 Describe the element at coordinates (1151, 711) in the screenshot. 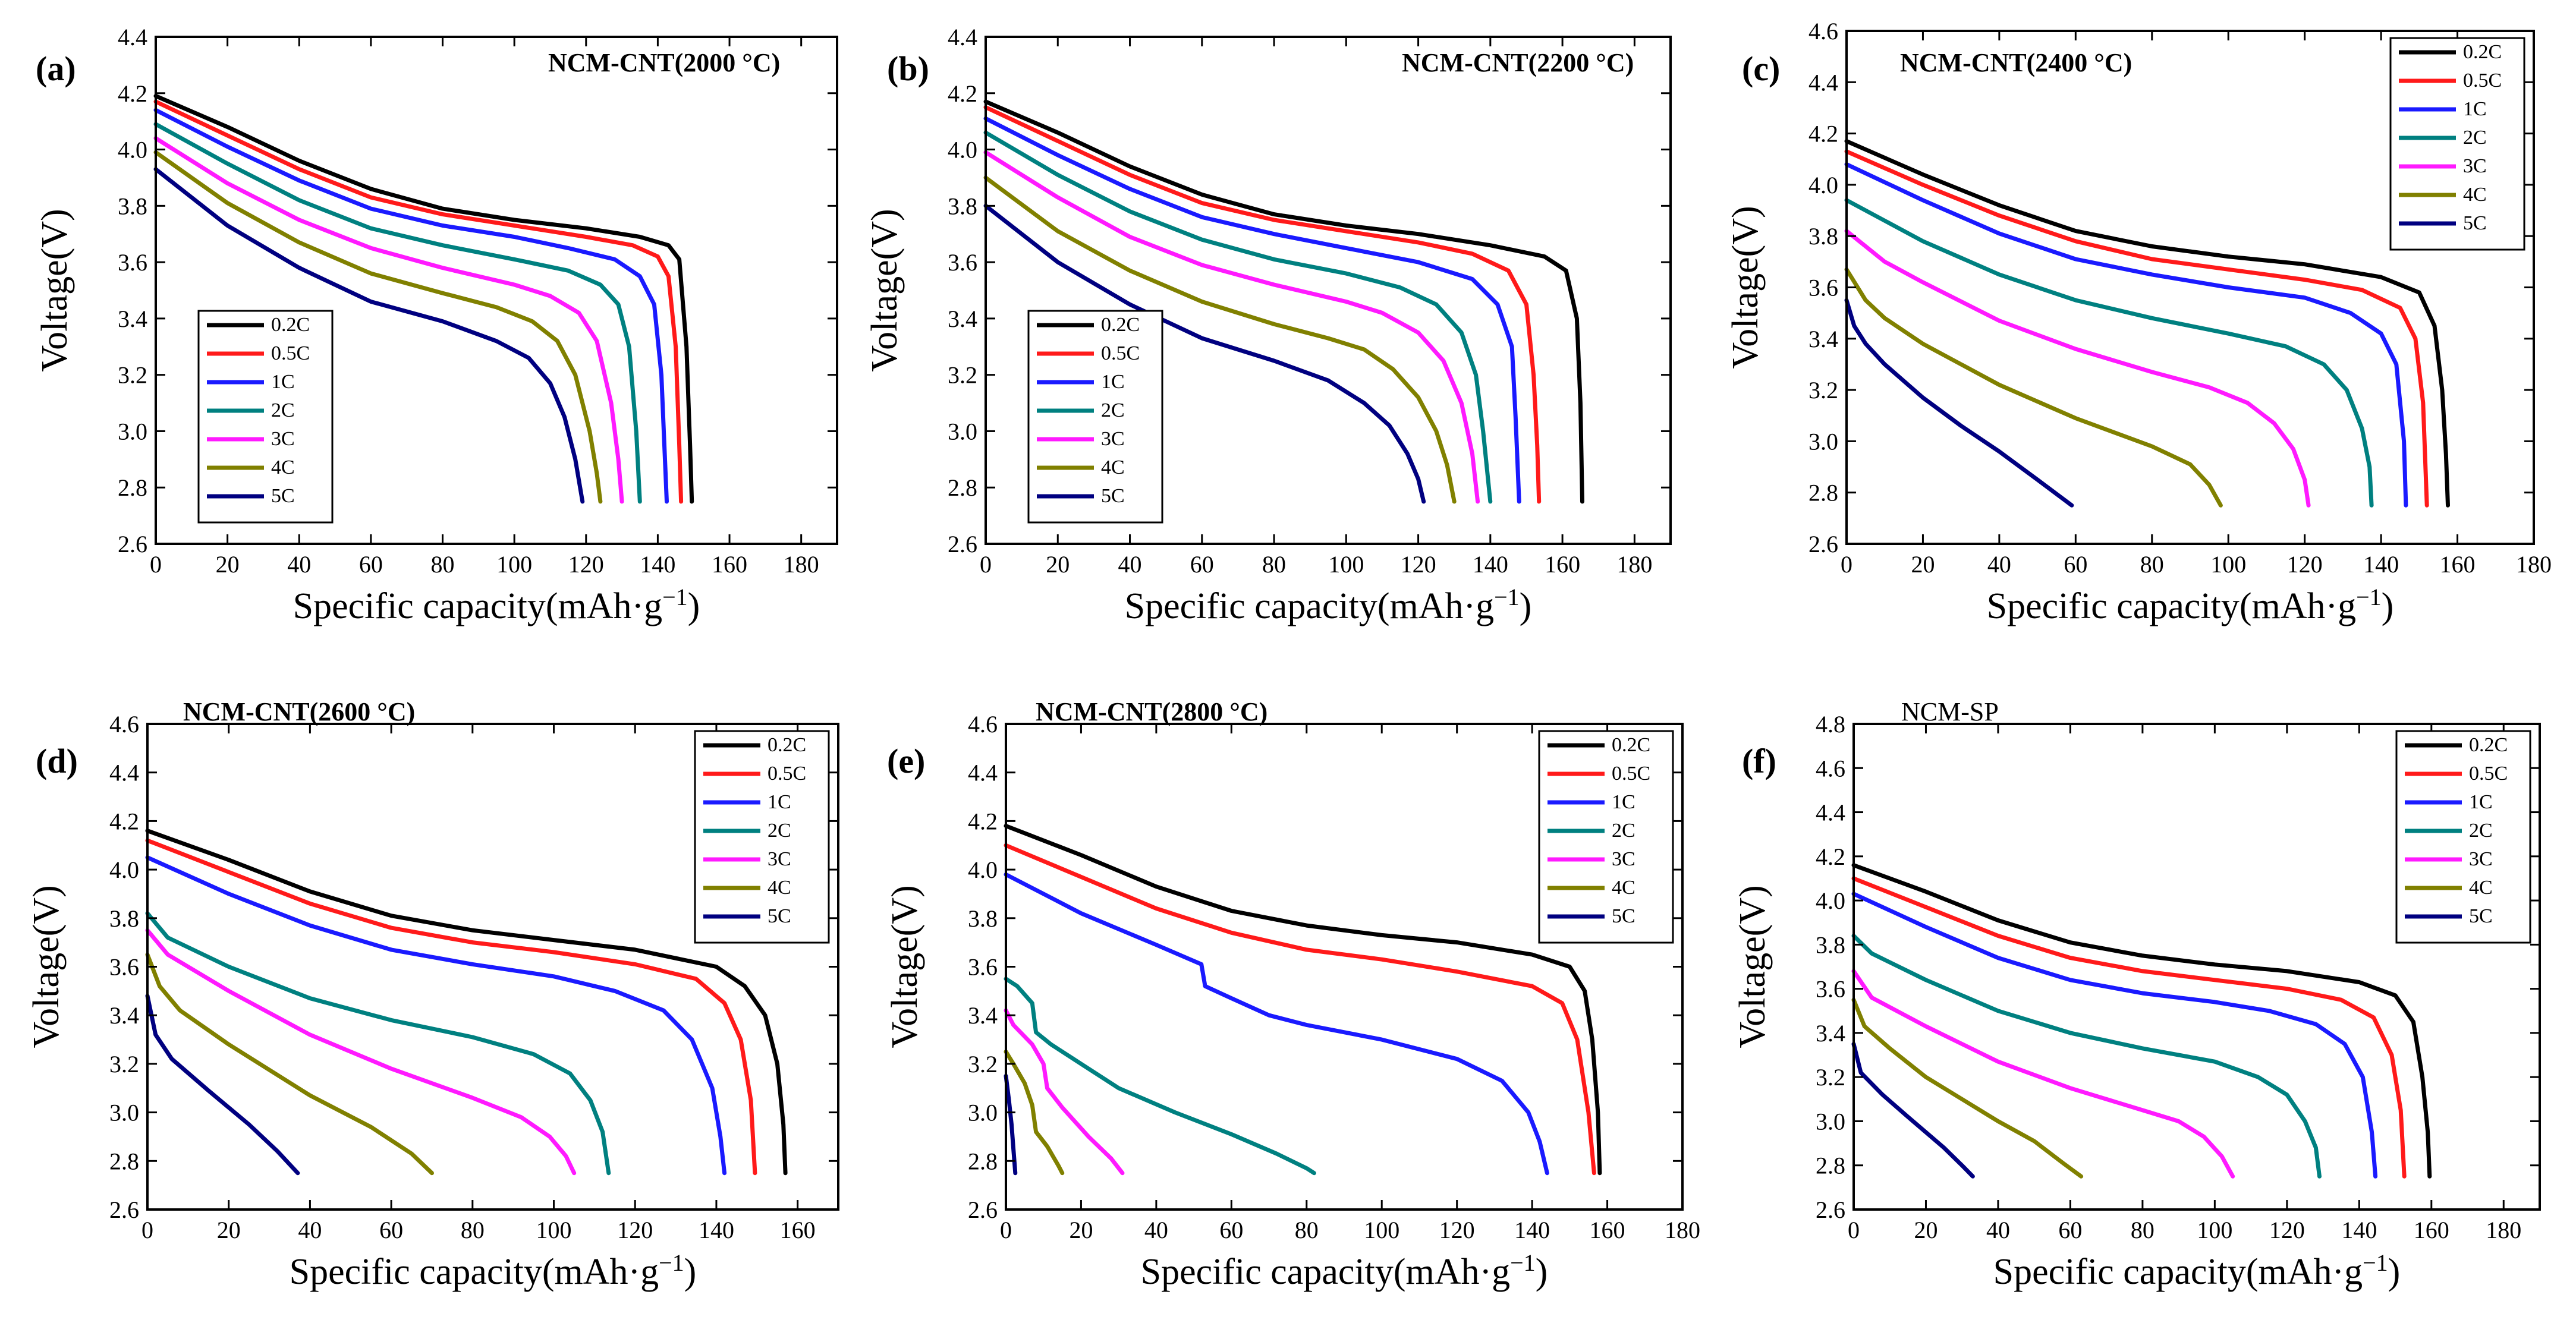

I see `panel-title: NCM-CNT(2800 °C)` at that location.